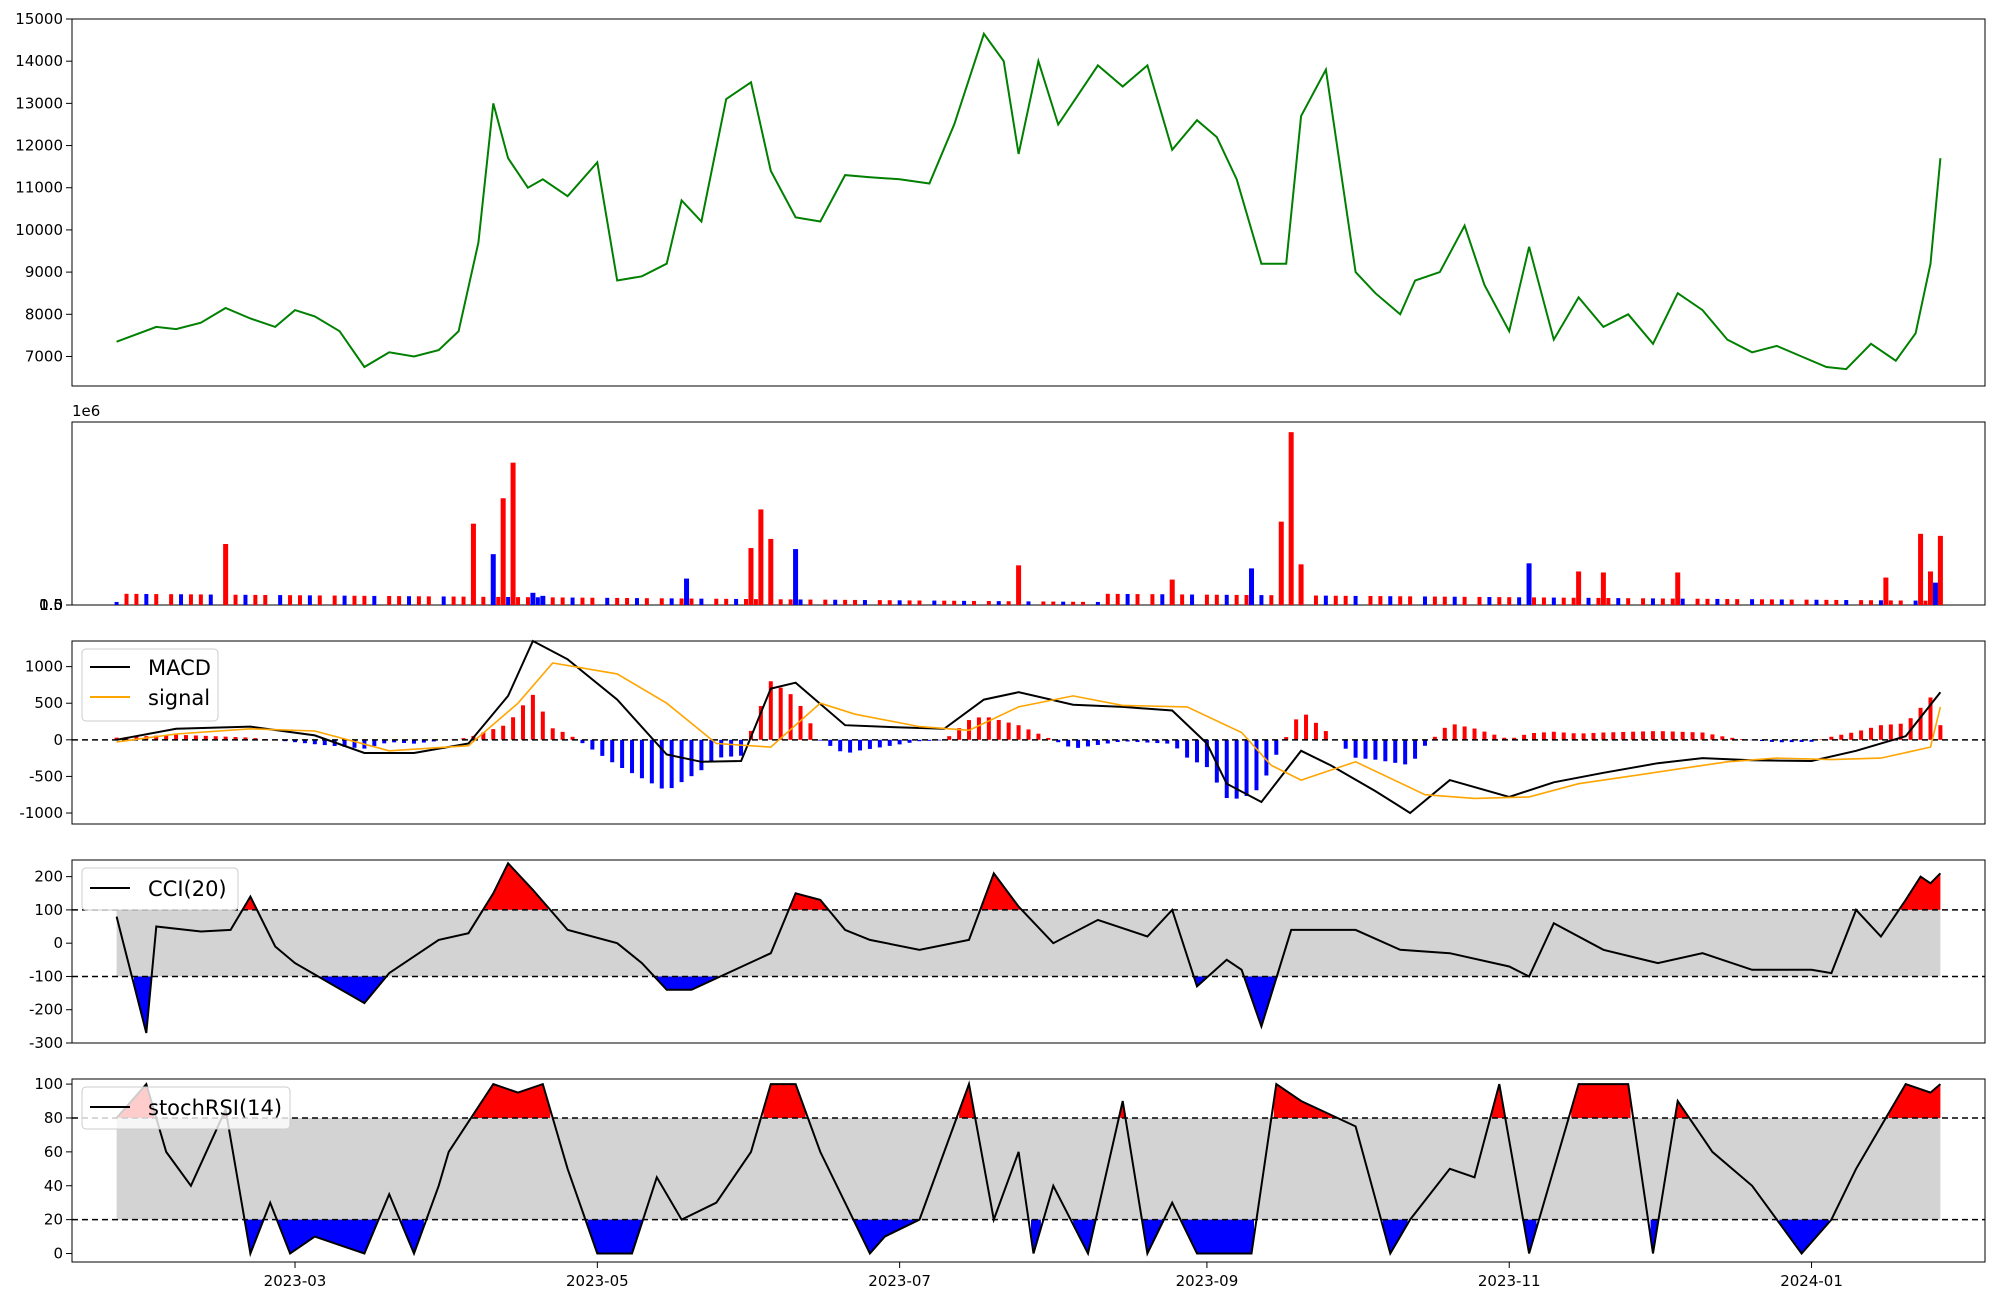 The height and width of the screenshot is (1300, 2000). Describe the element at coordinates (48, 703) in the screenshot. I see `y-tick-label: 500` at that location.